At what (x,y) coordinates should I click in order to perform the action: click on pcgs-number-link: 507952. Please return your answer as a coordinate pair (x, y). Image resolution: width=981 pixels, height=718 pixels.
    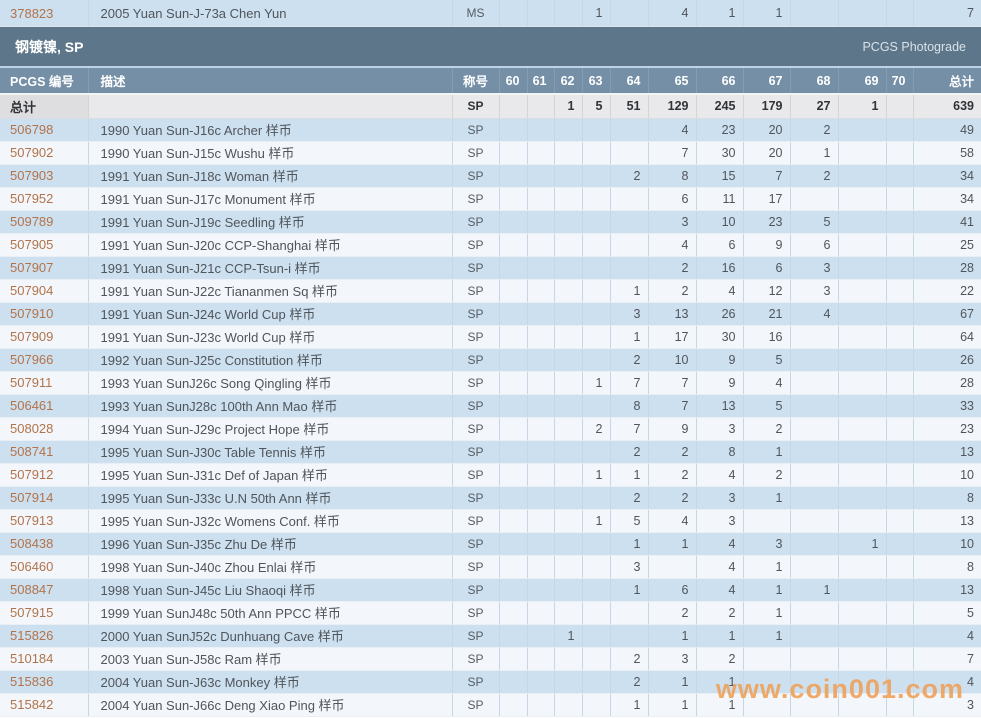
    Looking at the image, I should click on (44, 199).